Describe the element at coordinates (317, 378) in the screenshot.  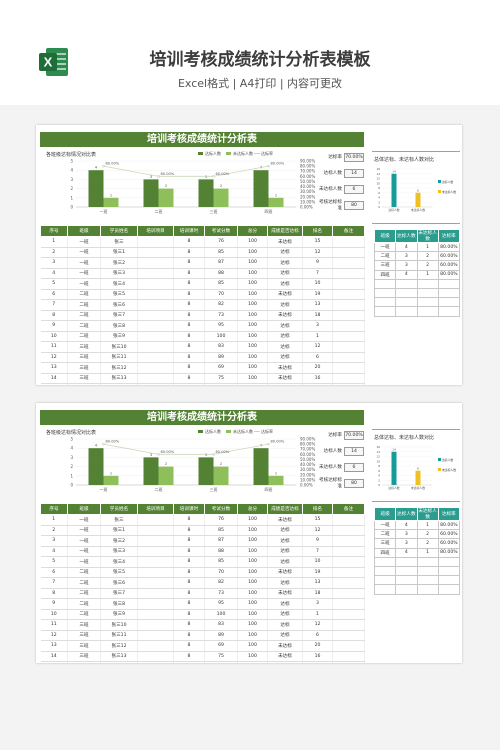
I see `table-cell: 16` at that location.